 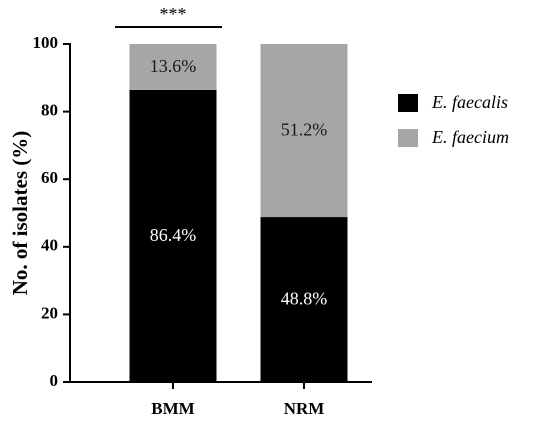 I want to click on data-label: 48.8%, so click(x=304, y=299).